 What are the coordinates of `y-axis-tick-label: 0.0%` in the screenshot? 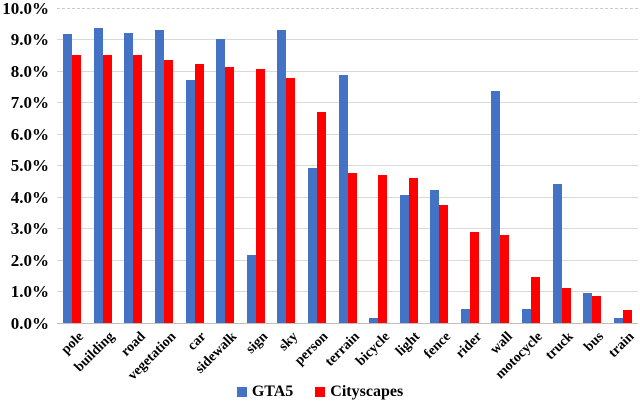 It's located at (29, 323).